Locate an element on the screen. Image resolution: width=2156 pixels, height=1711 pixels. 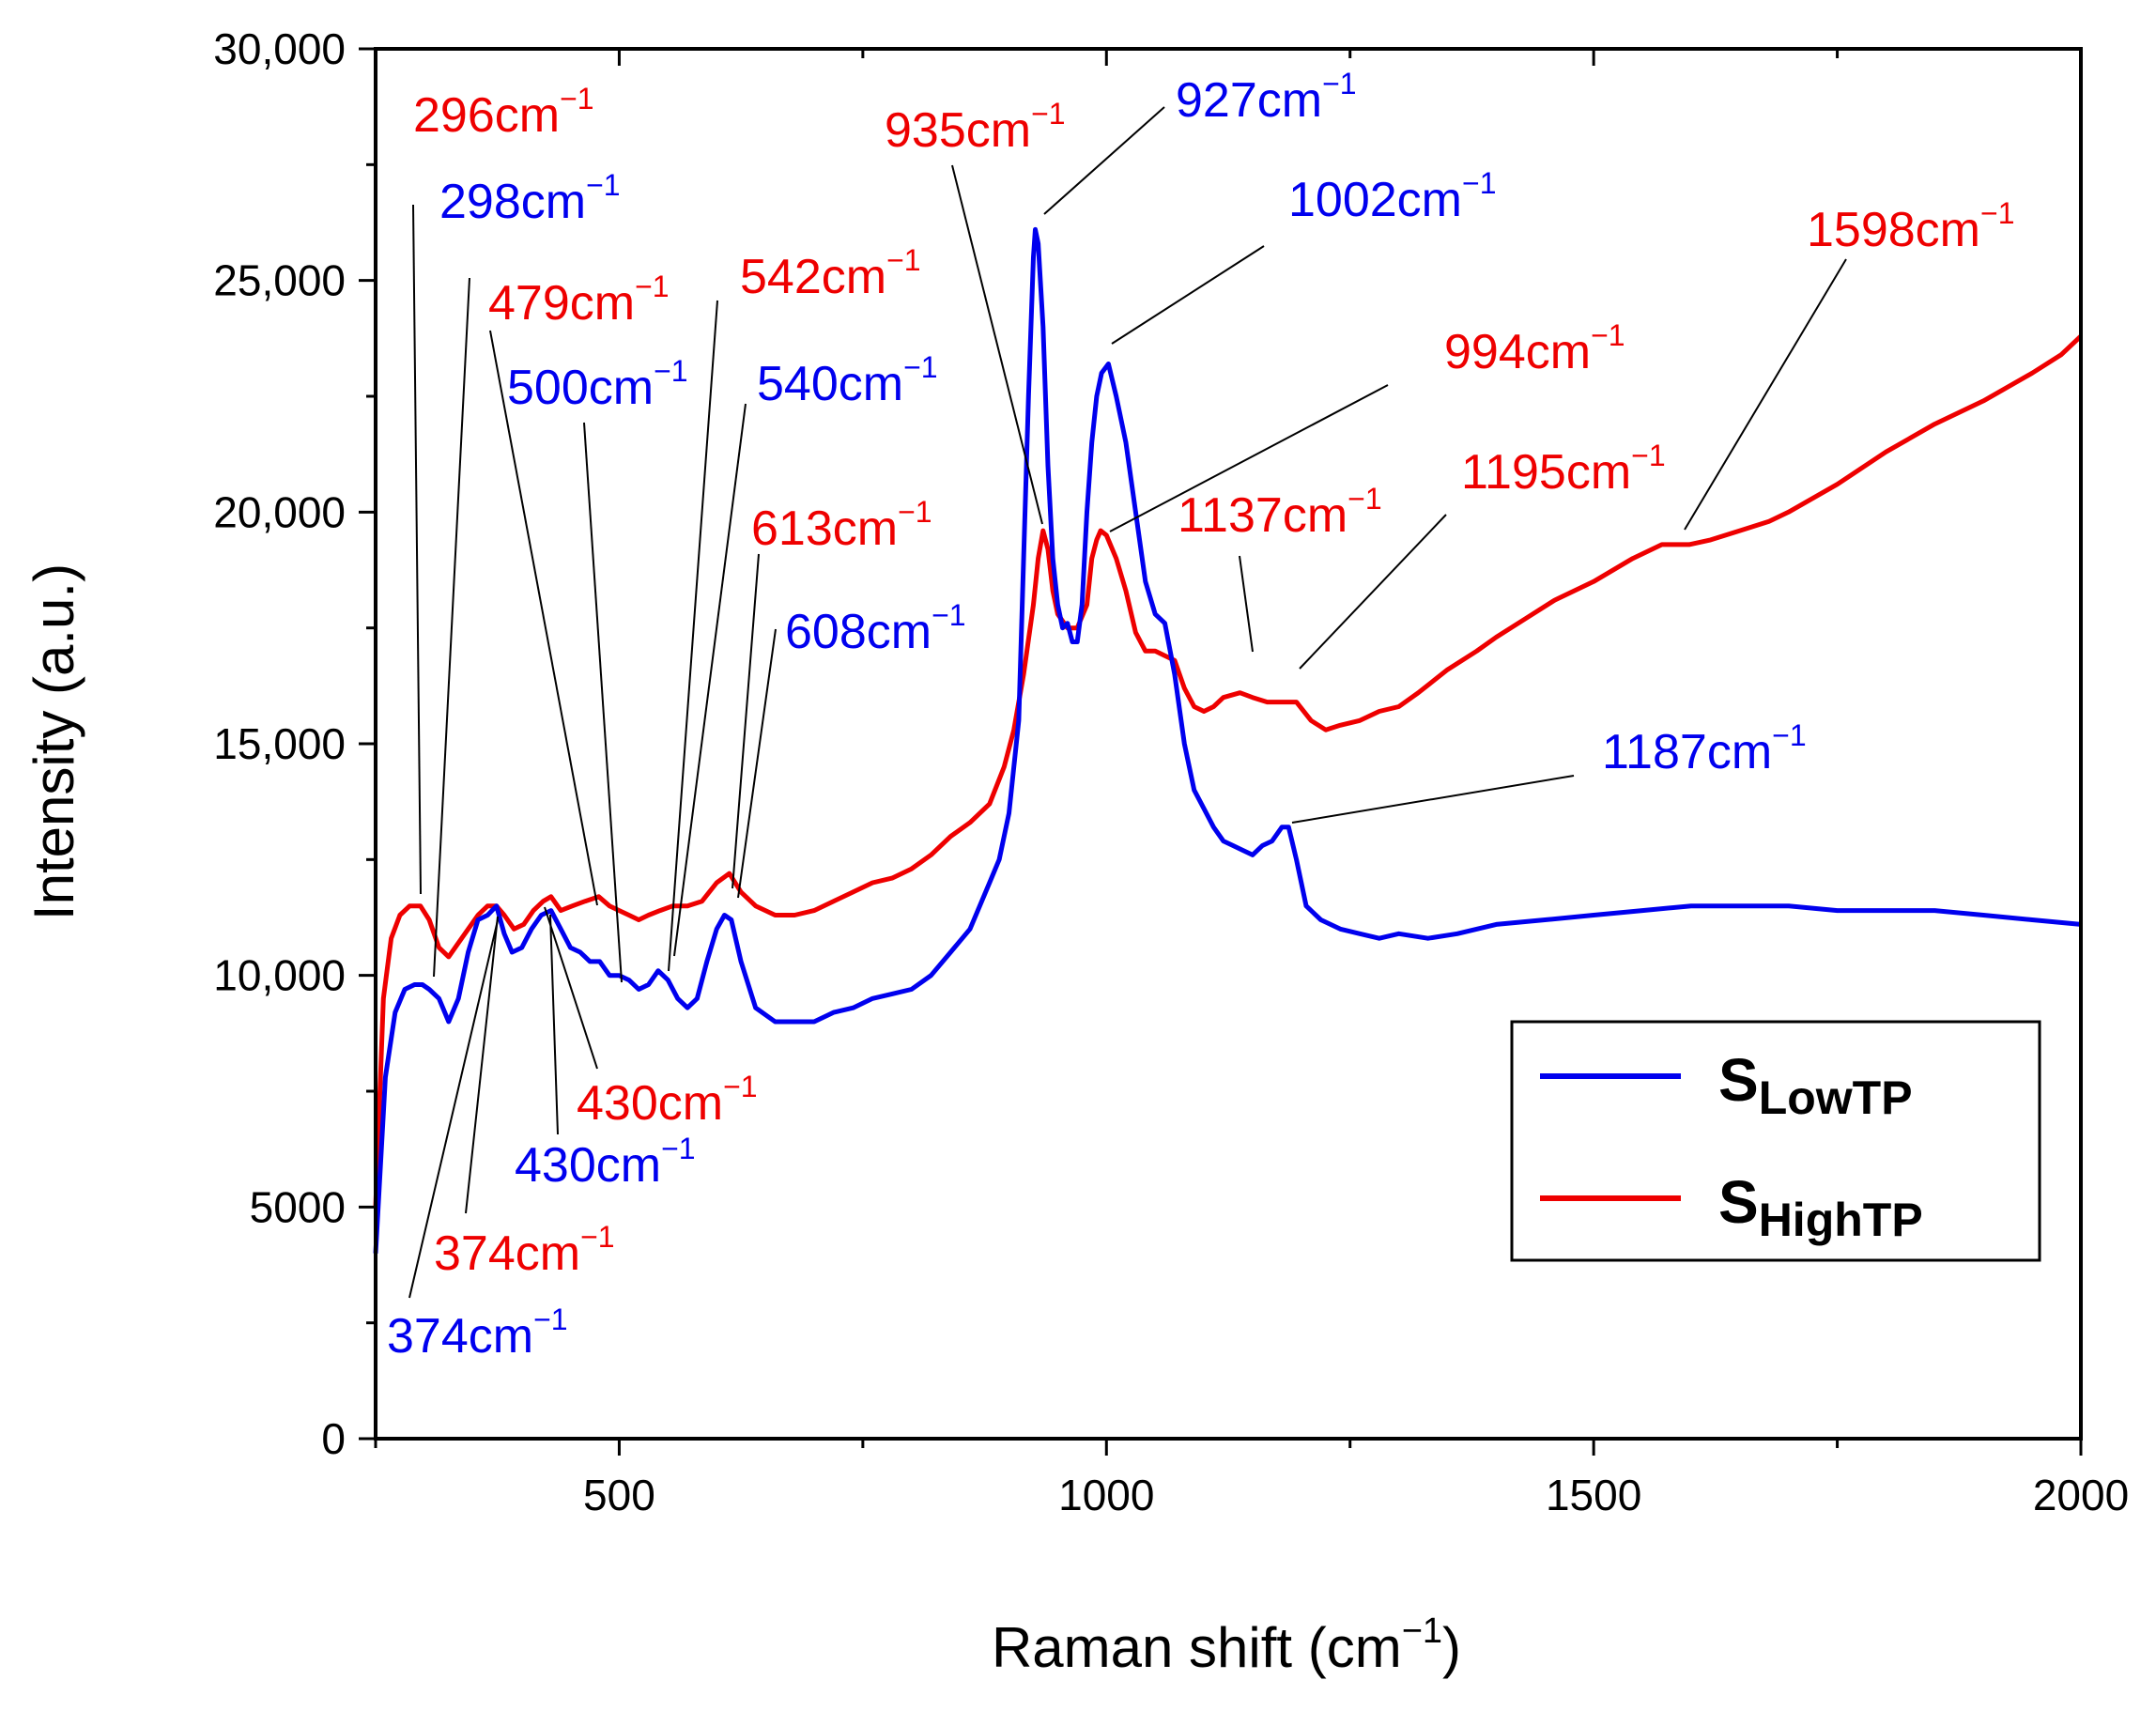
annotation-label-17: 430cm−1 is located at coordinates (605, 1162).